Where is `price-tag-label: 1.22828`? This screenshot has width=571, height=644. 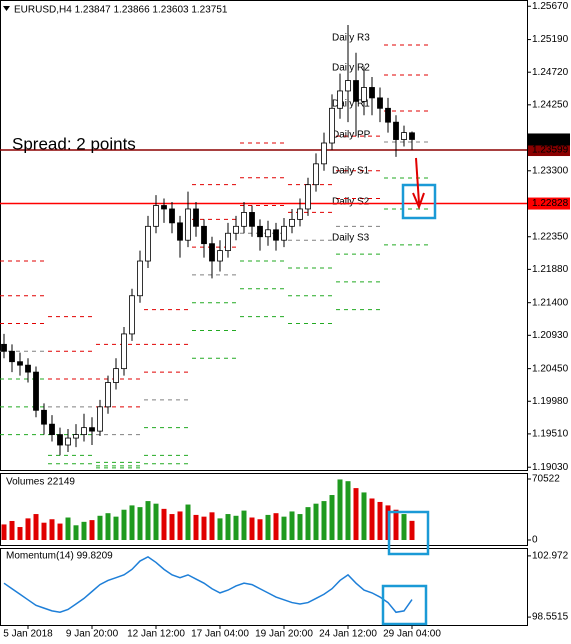 price-tag-label: 1.22828 is located at coordinates (550, 203).